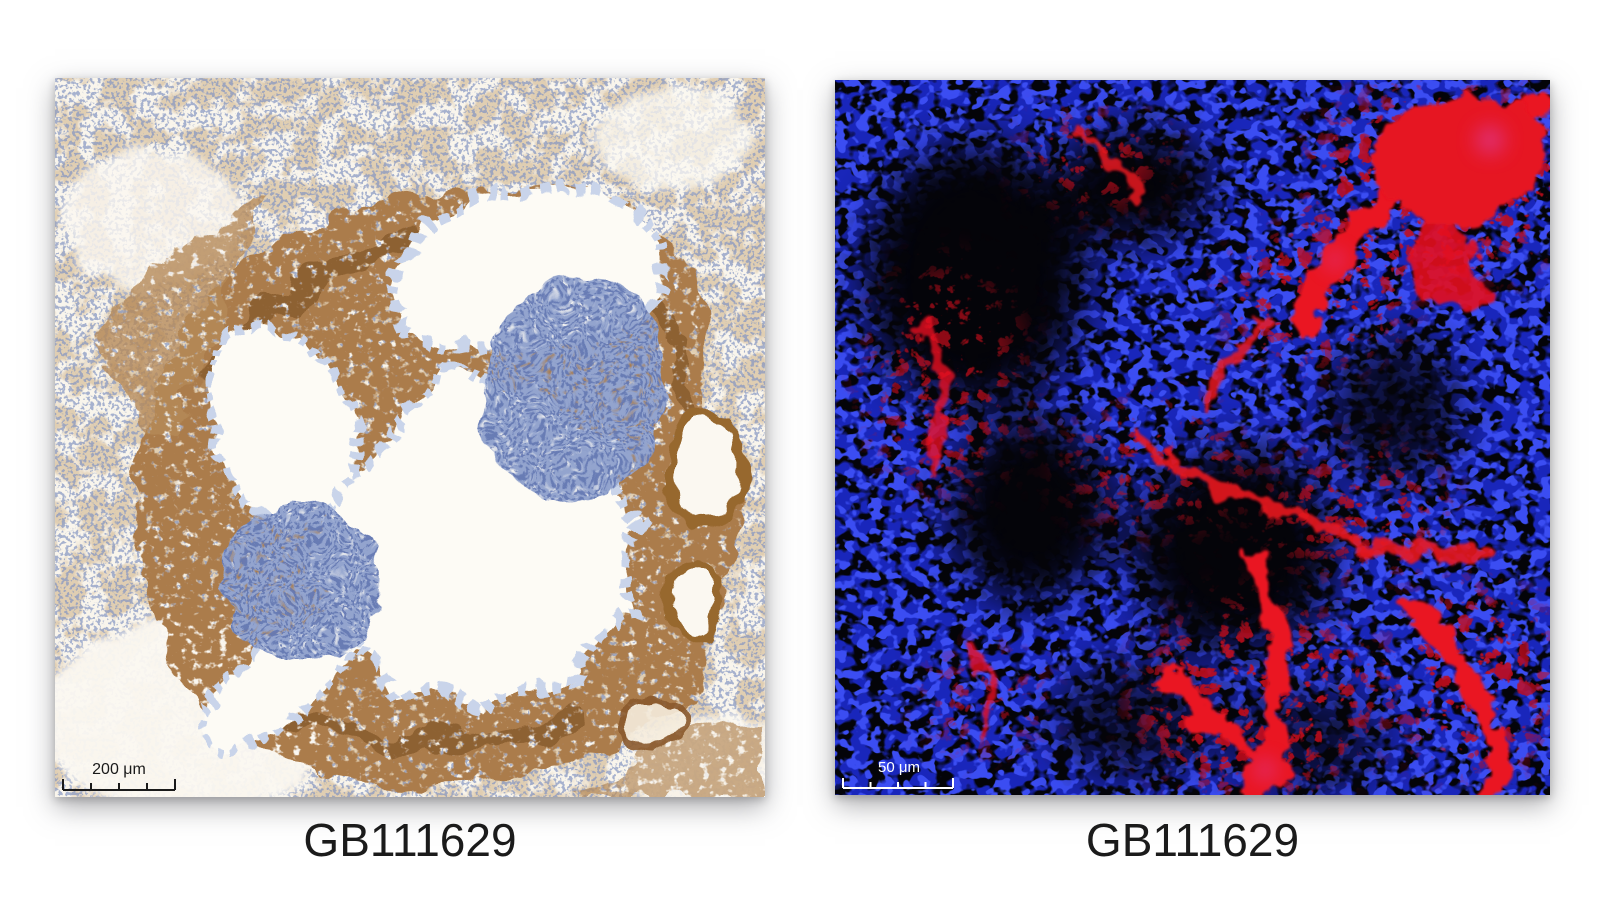 The width and height of the screenshot is (1600, 900). I want to click on ihc-vessels, so click(684, 579).